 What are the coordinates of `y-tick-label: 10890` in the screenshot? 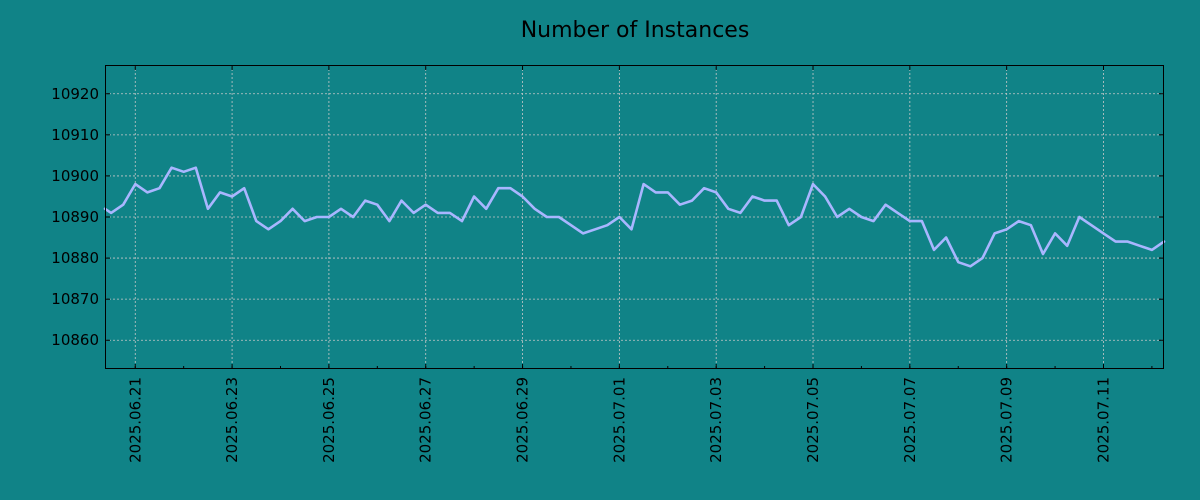 It's located at (75, 217).